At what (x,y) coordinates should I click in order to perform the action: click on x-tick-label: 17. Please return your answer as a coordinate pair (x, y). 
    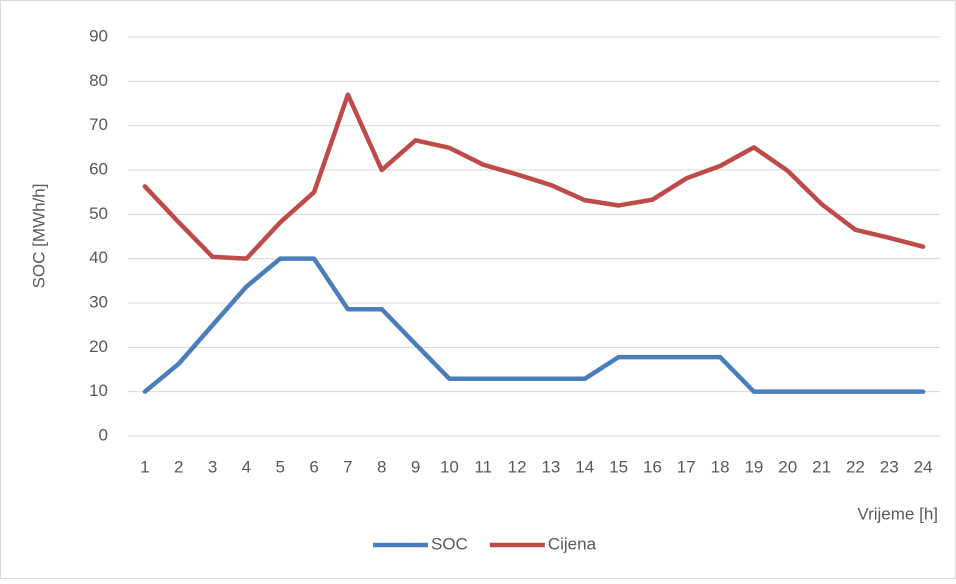
    Looking at the image, I should click on (686, 466).